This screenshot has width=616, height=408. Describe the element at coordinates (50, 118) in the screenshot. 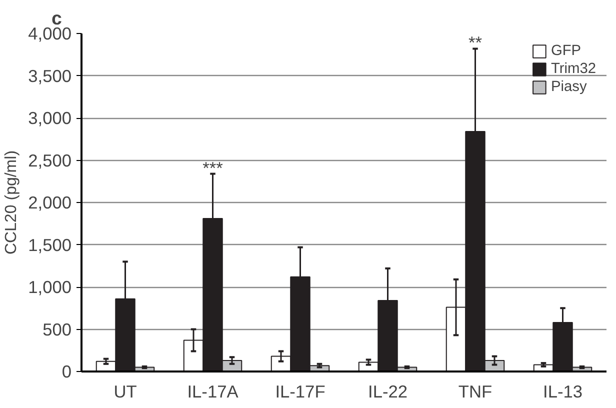

I see `y-tick-label: 3,000` at that location.